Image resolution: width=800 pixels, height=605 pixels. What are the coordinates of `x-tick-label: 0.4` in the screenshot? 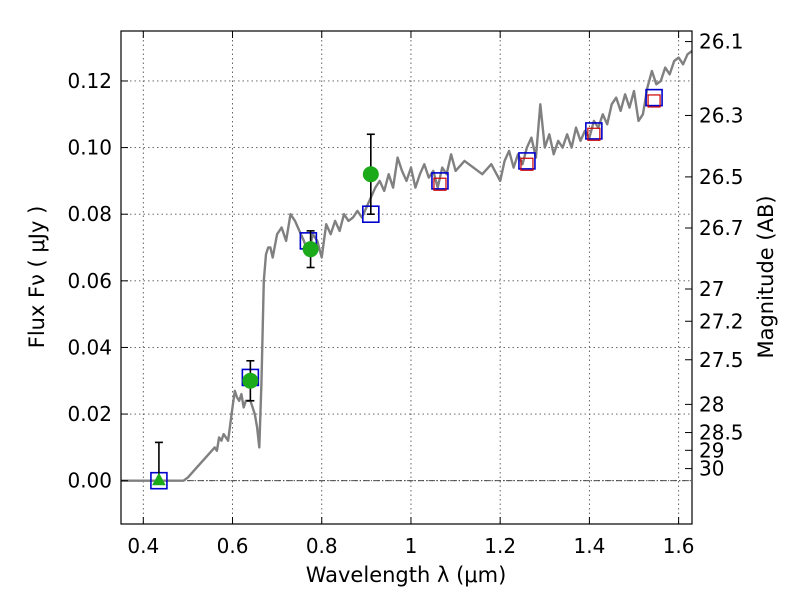 It's located at (143, 546).